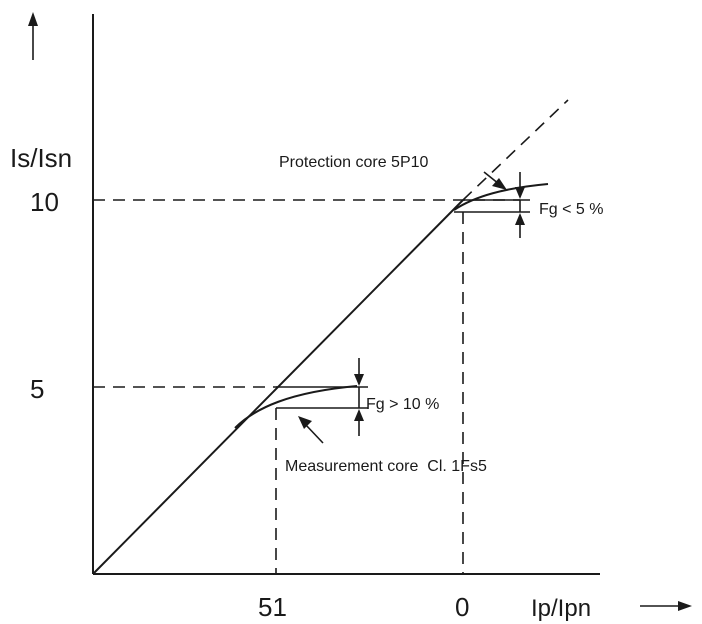 The image size is (702, 624). Describe the element at coordinates (354, 162) in the screenshot. I see `protection-core-label: Protection core 5P10` at that location.